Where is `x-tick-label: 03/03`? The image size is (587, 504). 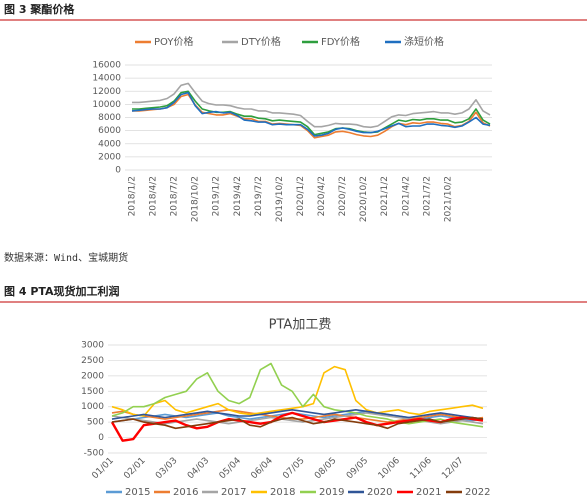 x-tick-label: 03/03 is located at coordinates (166, 468).